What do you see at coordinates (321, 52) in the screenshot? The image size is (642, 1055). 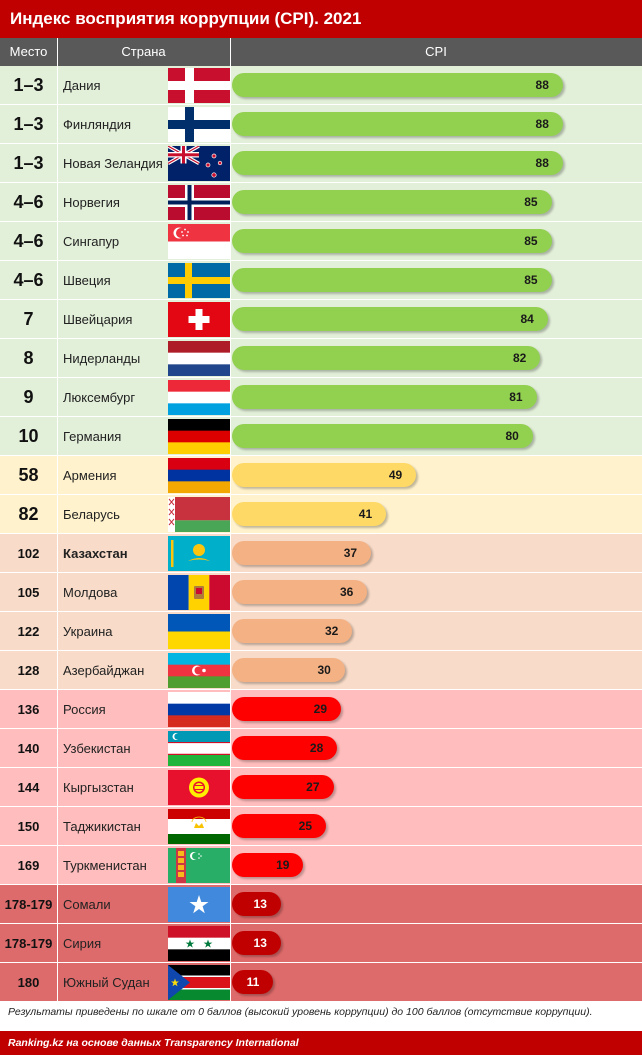 I see `table-header: Место Страна CPI` at bounding box center [321, 52].